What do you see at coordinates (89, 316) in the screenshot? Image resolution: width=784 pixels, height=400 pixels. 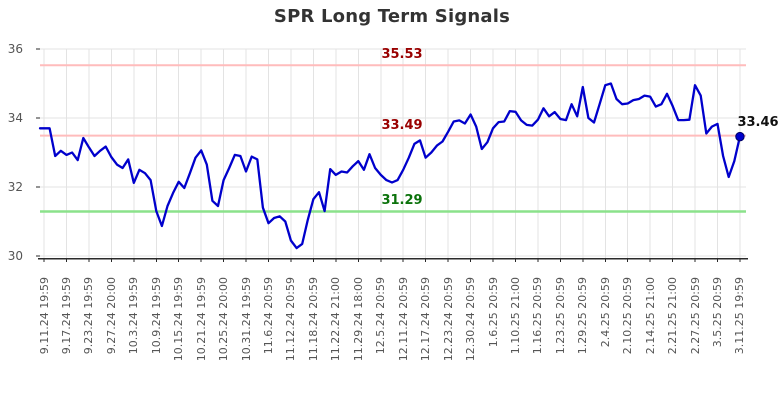 I see `x-tick-label: 9.23.24 19:59` at bounding box center [89, 316].